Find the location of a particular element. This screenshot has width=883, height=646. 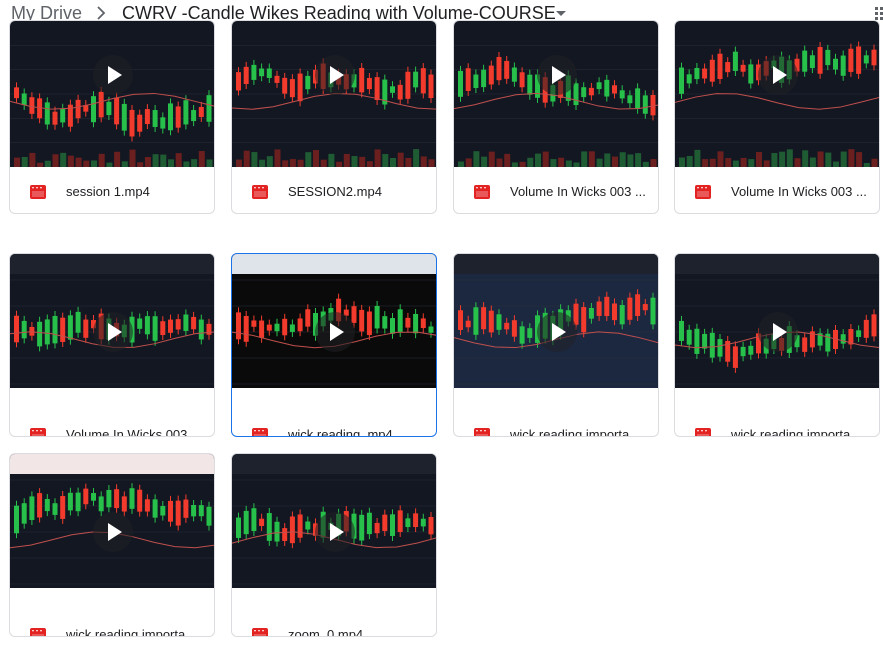

file-card: session 1.mp4 is located at coordinates (112, 117).